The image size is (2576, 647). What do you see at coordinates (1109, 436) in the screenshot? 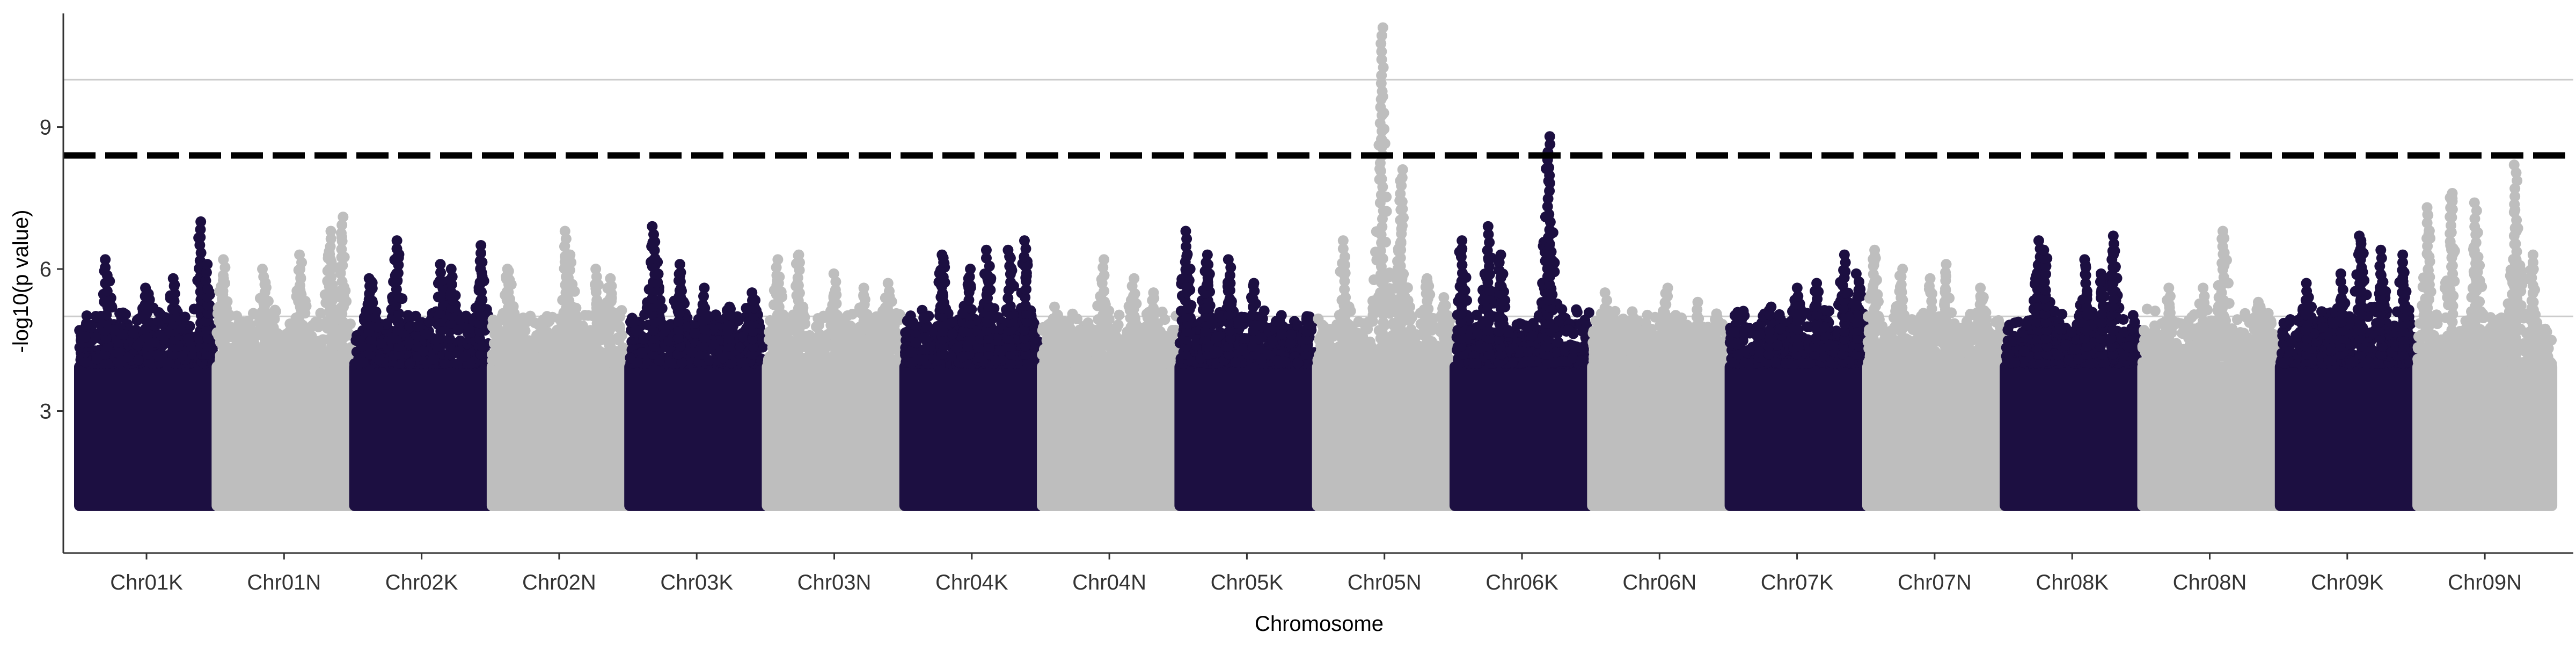
I see `dense-points-chr04n` at bounding box center [1109, 436].